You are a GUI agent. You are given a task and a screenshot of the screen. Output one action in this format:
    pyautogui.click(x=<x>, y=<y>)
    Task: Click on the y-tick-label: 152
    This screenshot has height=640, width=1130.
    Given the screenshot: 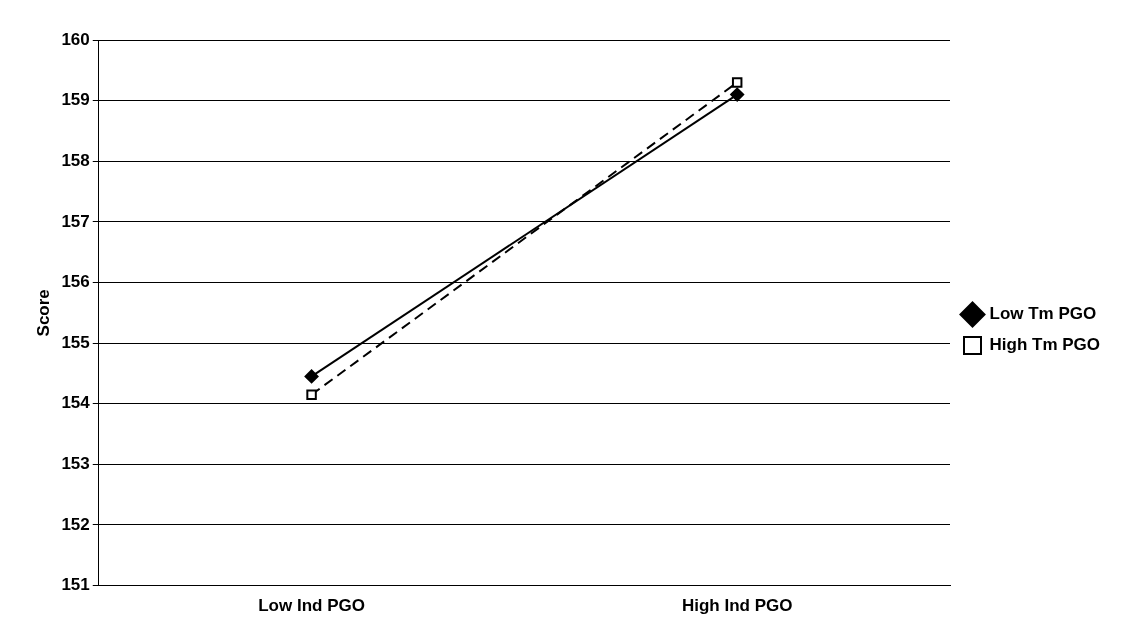 What is the action you would take?
    pyautogui.click(x=75, y=524)
    